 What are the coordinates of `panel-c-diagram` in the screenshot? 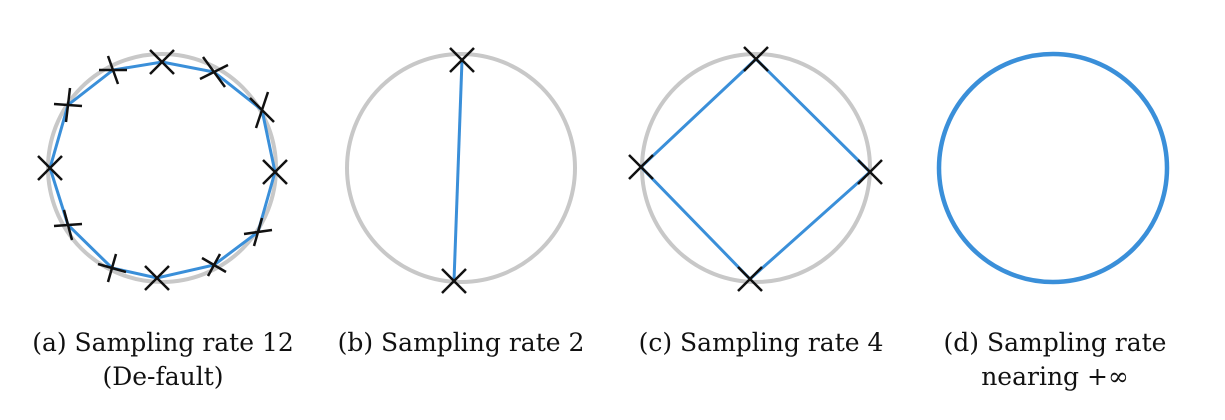 It's located at (755, 169).